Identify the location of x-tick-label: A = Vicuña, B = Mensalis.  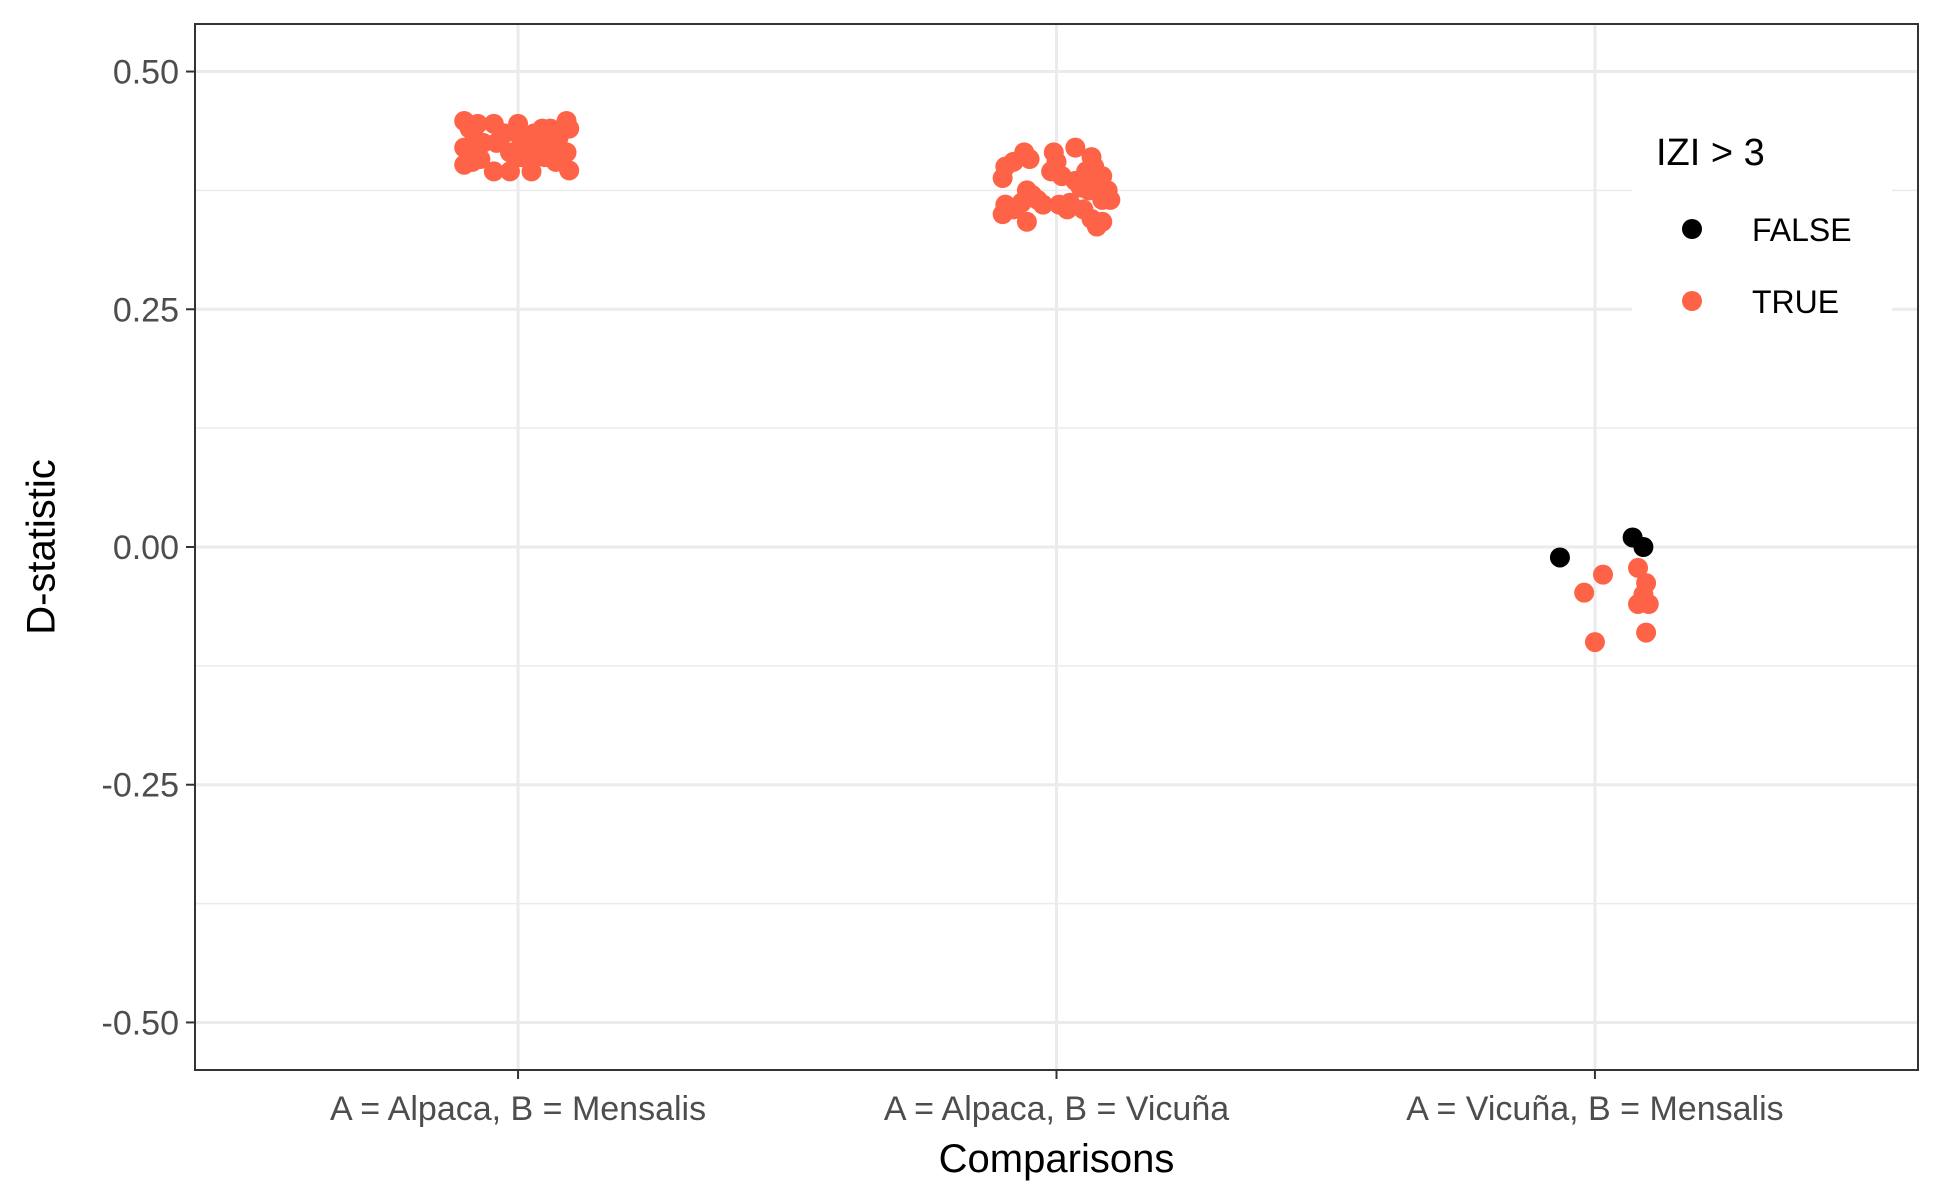
(1594, 1109).